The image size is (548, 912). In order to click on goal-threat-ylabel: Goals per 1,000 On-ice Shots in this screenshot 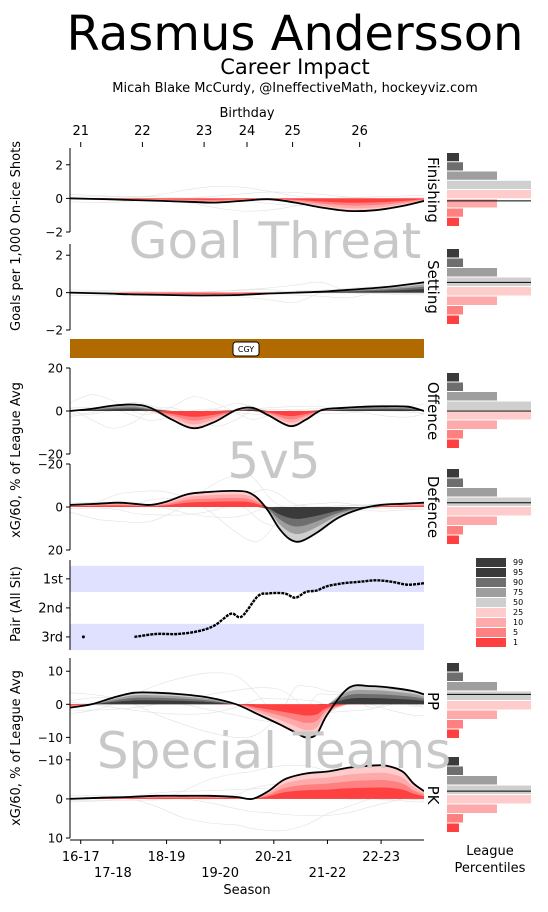, I will do `click(16, 236)`.